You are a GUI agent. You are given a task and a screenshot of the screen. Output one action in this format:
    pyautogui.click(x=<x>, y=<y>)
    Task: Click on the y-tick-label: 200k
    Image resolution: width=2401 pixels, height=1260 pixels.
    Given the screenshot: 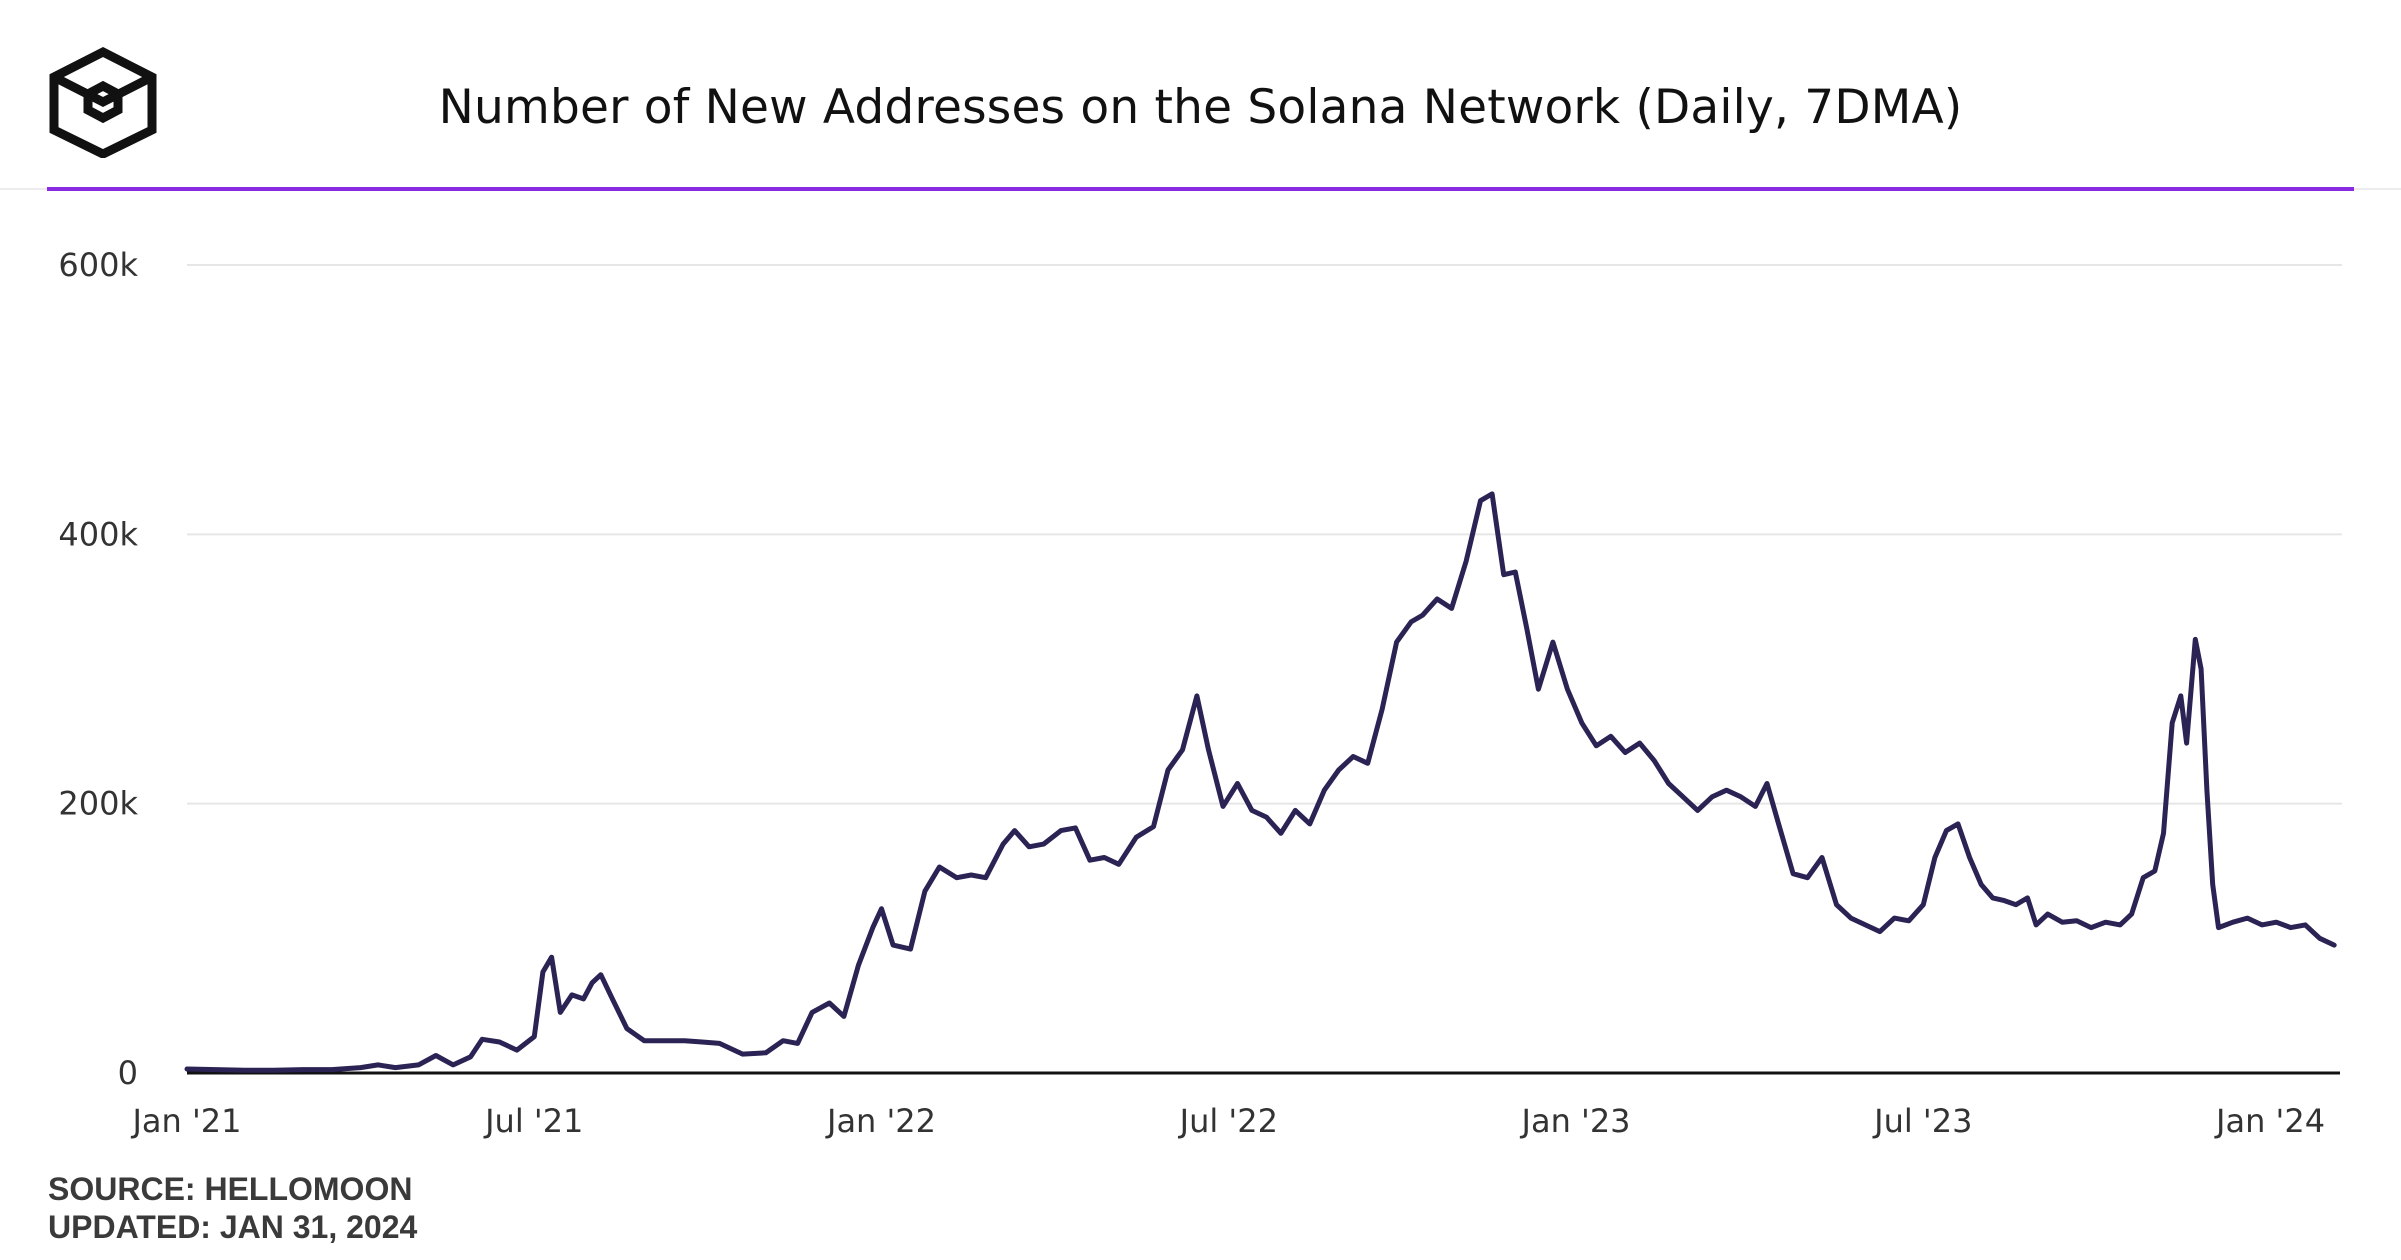 What is the action you would take?
    pyautogui.click(x=98, y=804)
    